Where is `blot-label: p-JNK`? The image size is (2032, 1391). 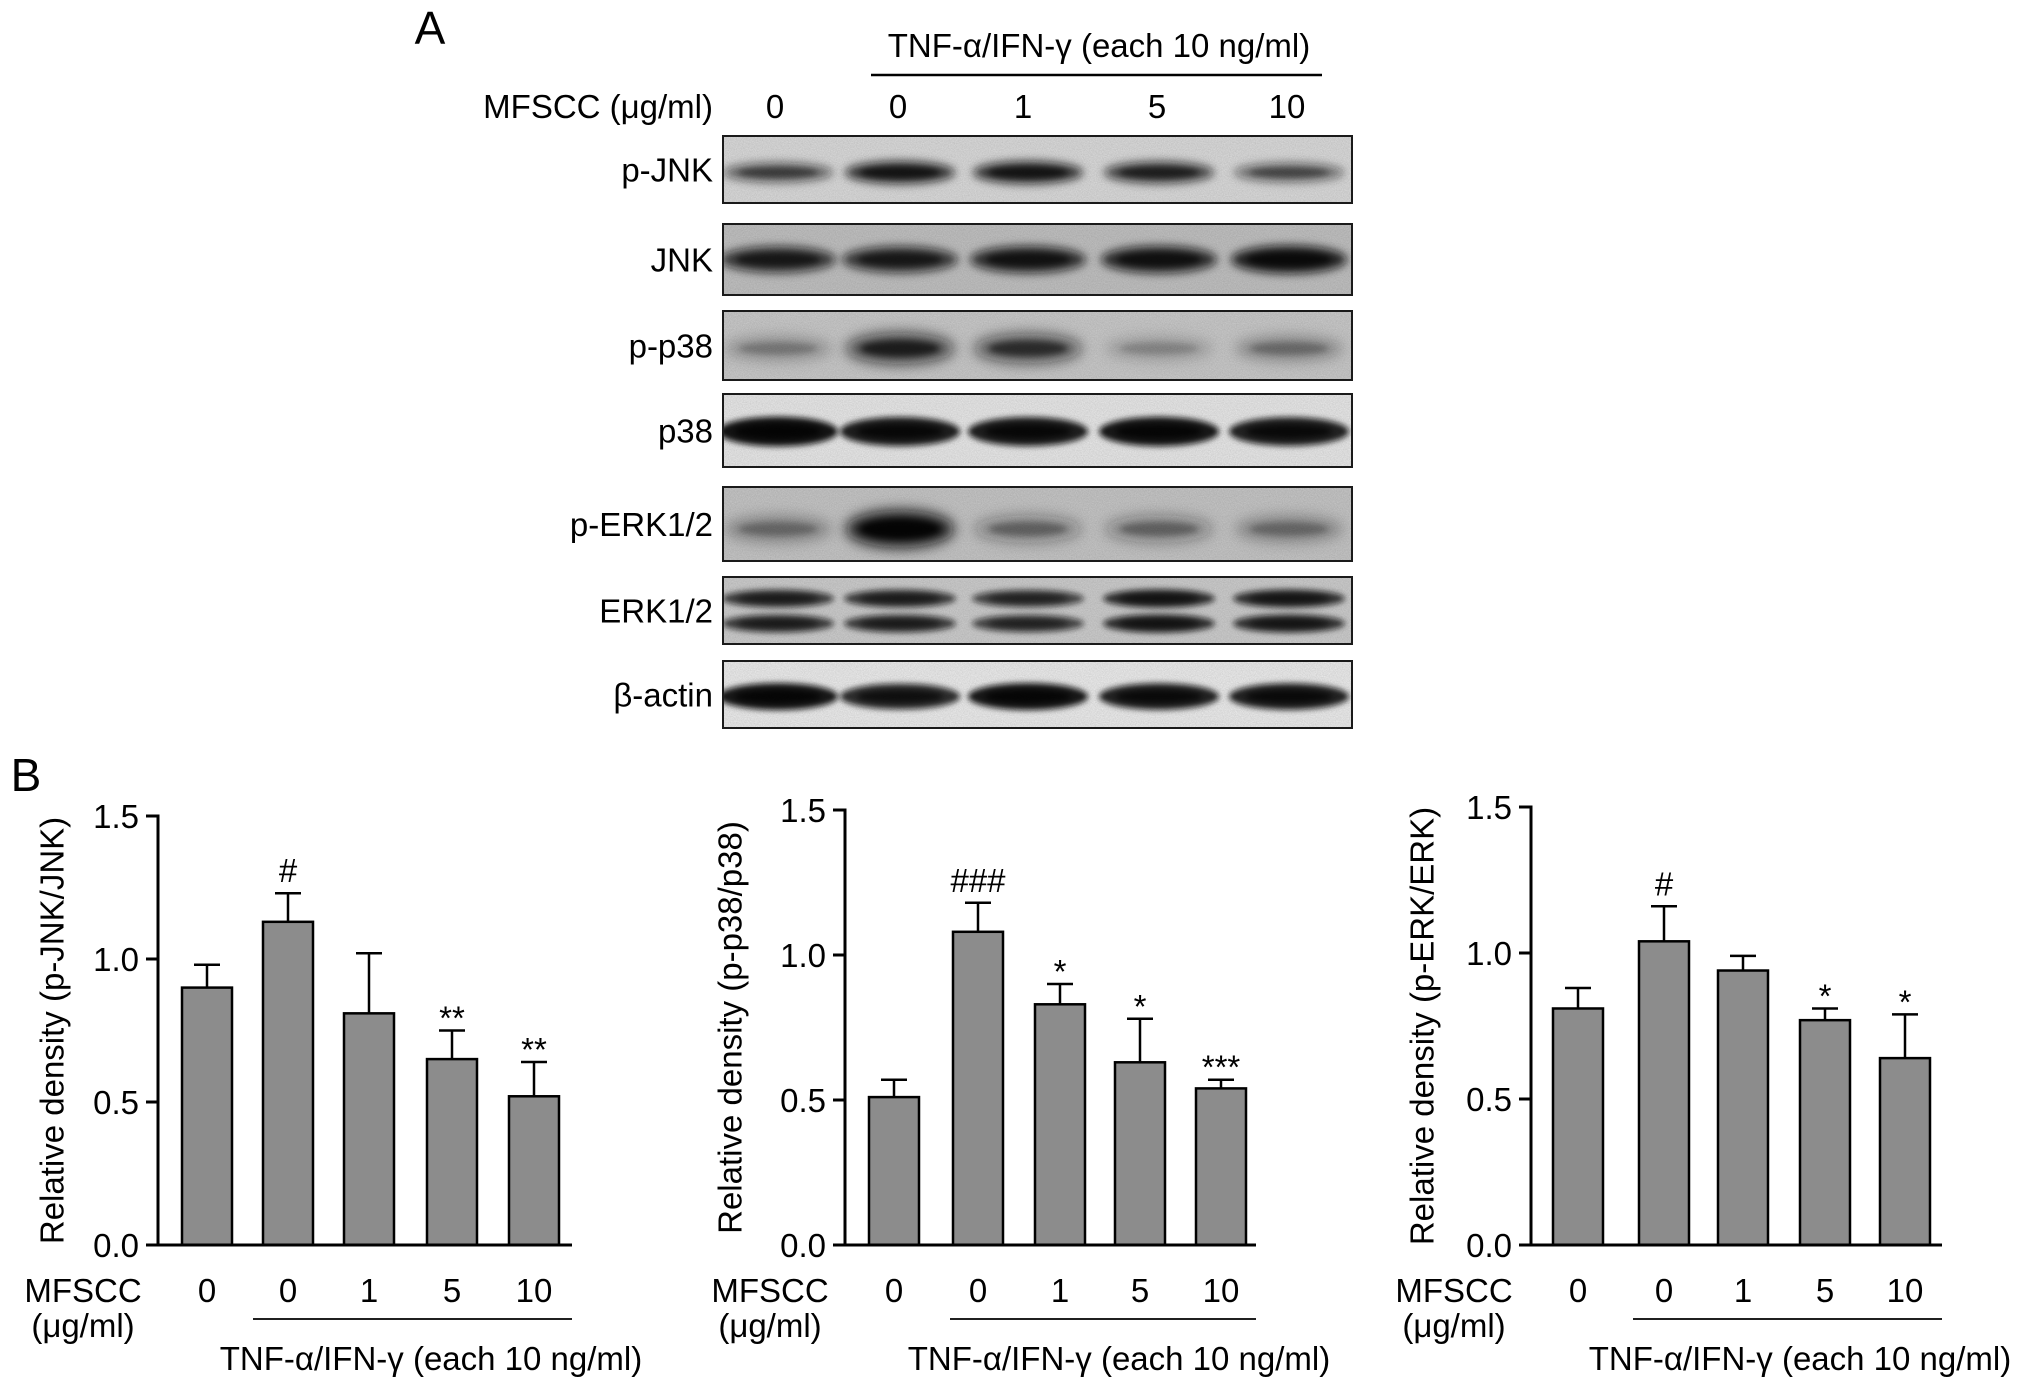 blot-label: p-JNK is located at coordinates (667, 170).